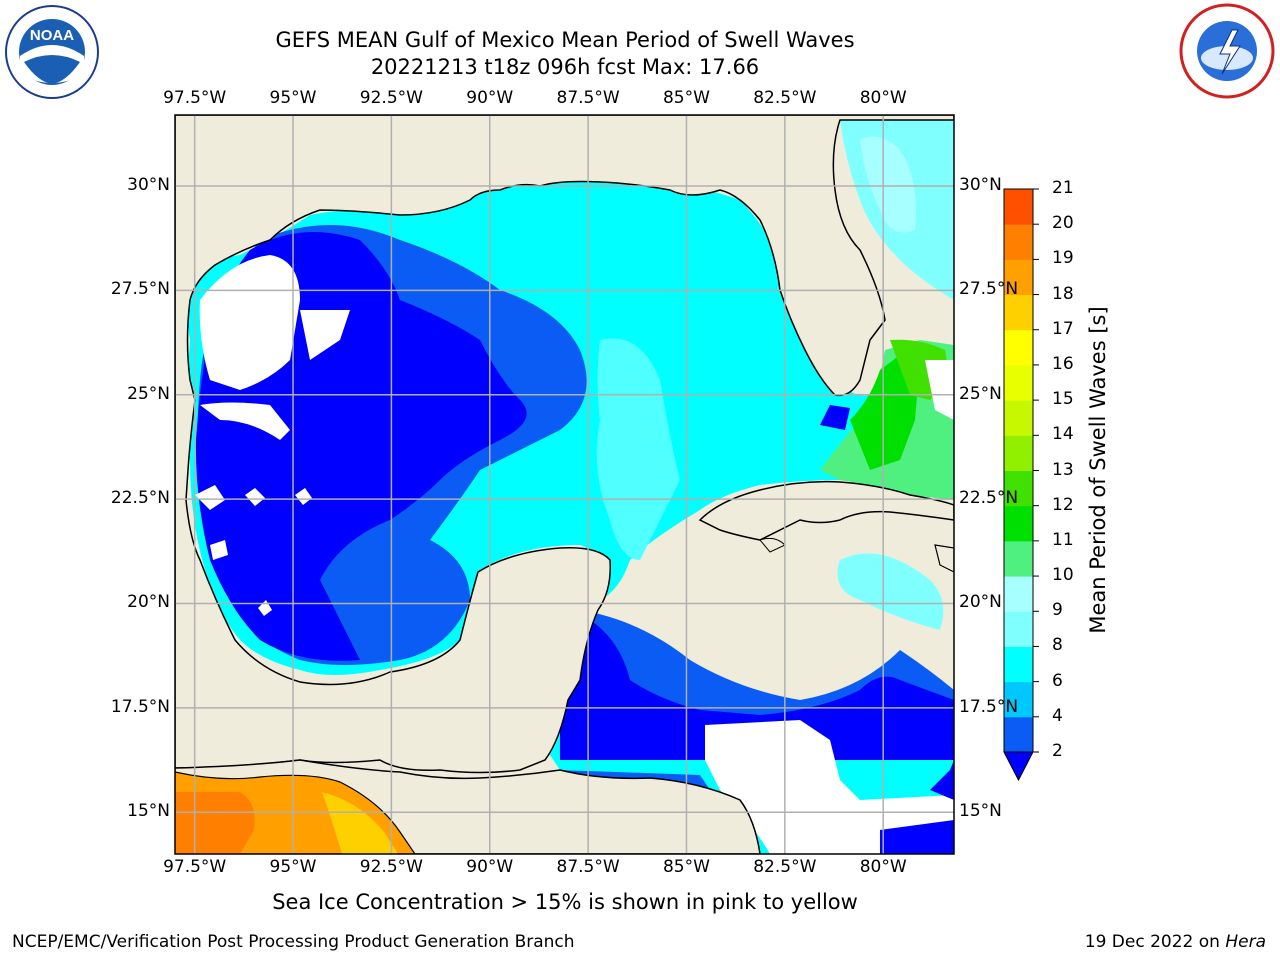  What do you see at coordinates (1063, 434) in the screenshot?
I see `colorbar-tick-label: 14` at bounding box center [1063, 434].